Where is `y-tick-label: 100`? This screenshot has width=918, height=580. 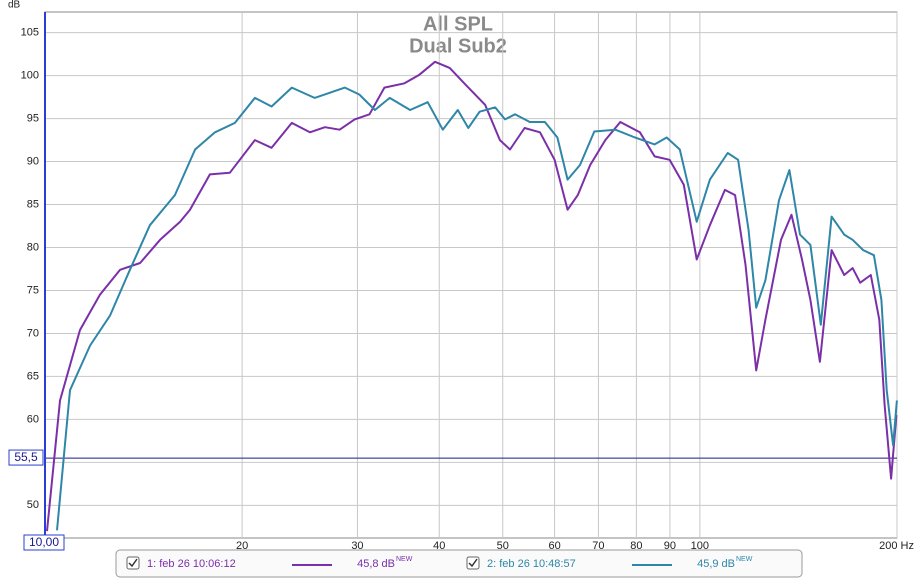
y-tick-label: 100 is located at coordinates (30, 76).